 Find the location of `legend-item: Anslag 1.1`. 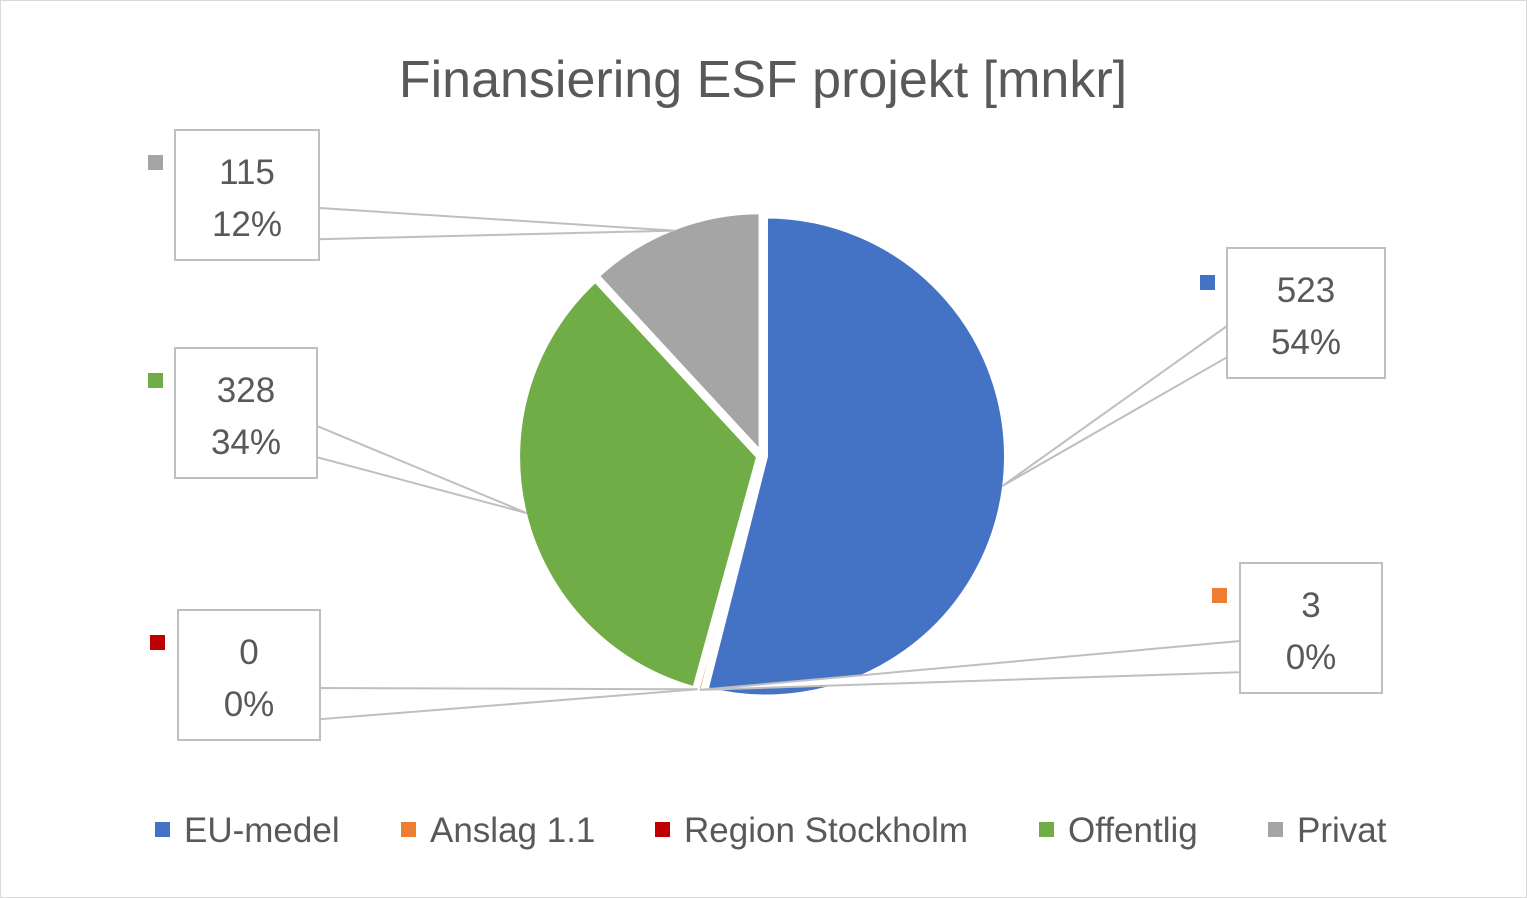

legend-item: Anslag 1.1 is located at coordinates (498, 830).